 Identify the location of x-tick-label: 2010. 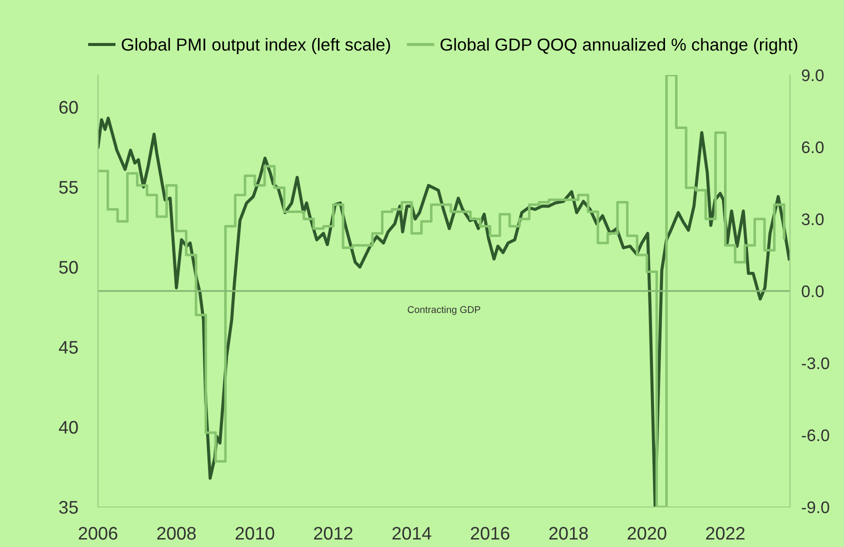
(255, 533).